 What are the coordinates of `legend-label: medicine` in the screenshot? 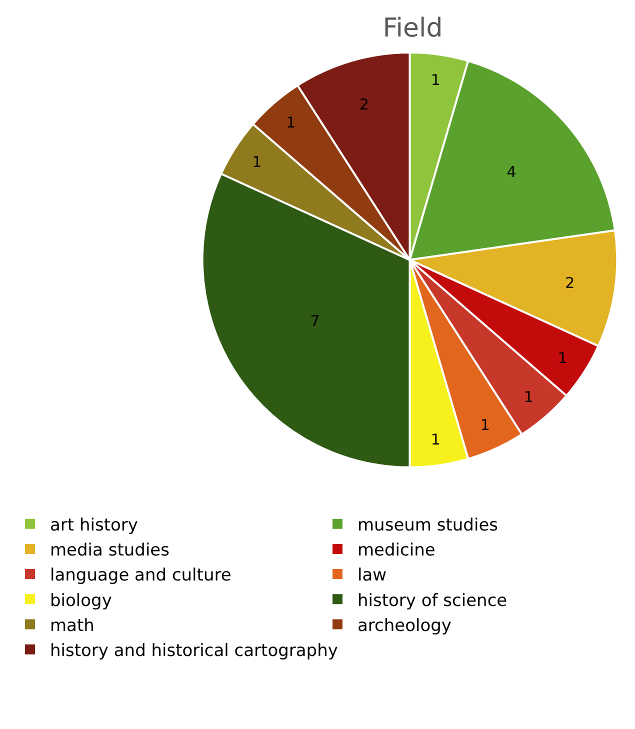 It's located at (397, 550).